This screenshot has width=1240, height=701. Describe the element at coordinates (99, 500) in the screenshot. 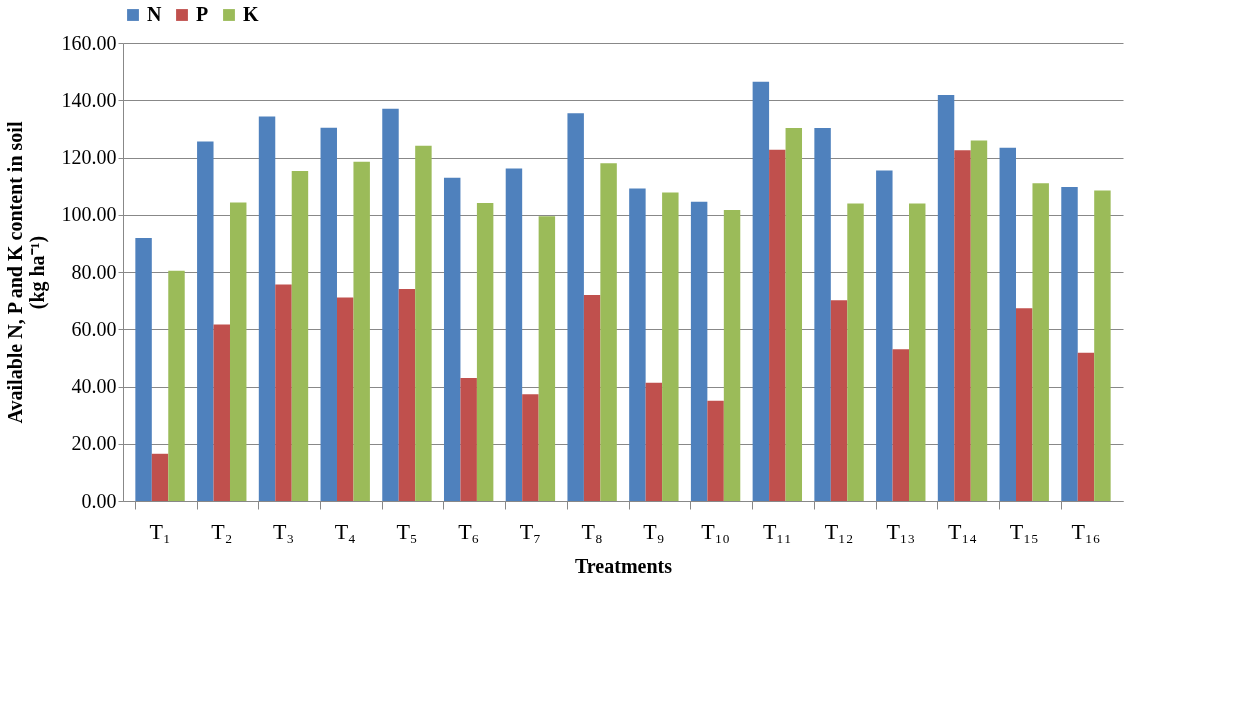

I see `y-tick-label: 0.00` at that location.